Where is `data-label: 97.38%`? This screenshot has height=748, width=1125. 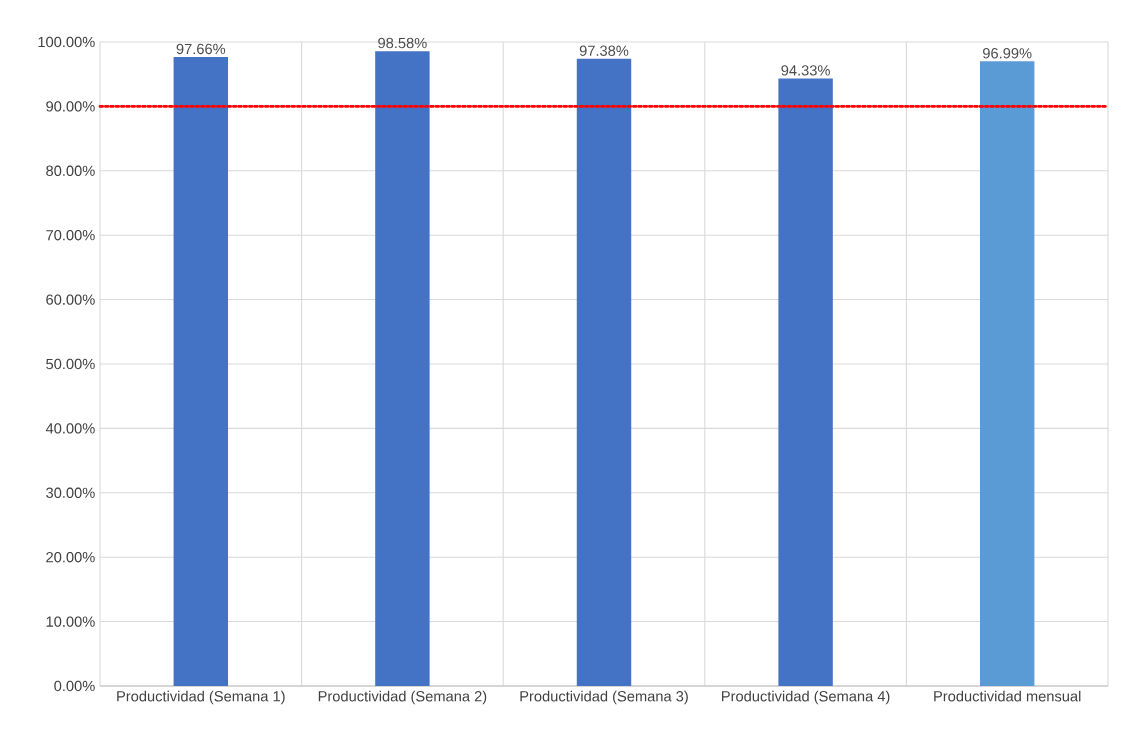 data-label: 97.38% is located at coordinates (604, 50).